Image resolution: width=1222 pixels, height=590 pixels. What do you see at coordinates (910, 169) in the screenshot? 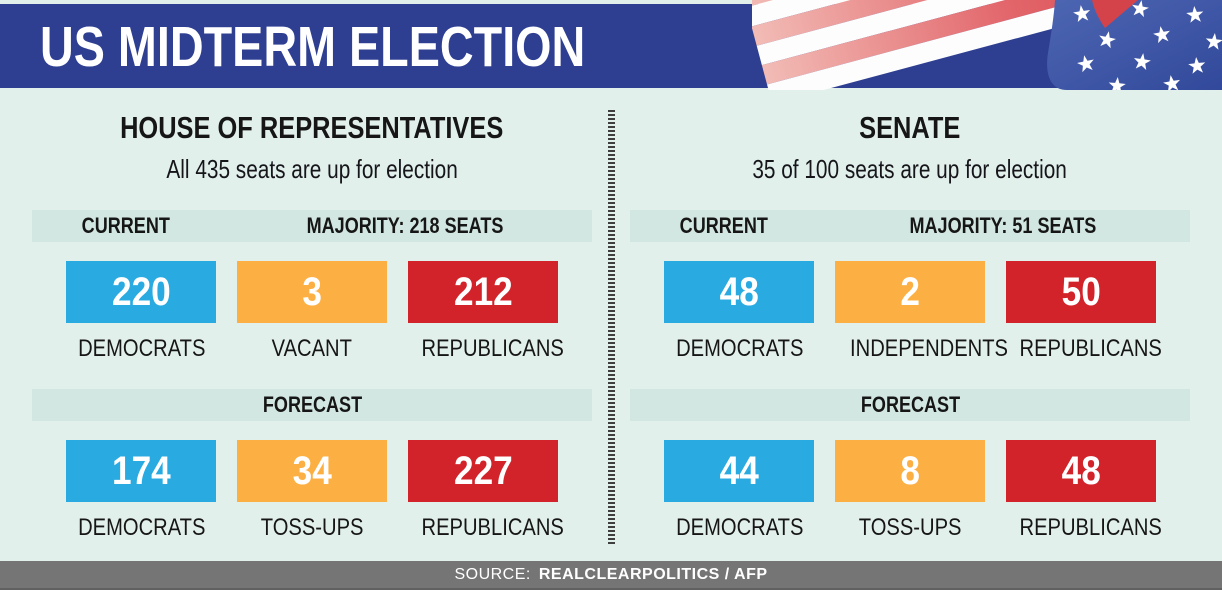
I see `senate-subtitle: 35 of 100 seats are up for election` at bounding box center [910, 169].